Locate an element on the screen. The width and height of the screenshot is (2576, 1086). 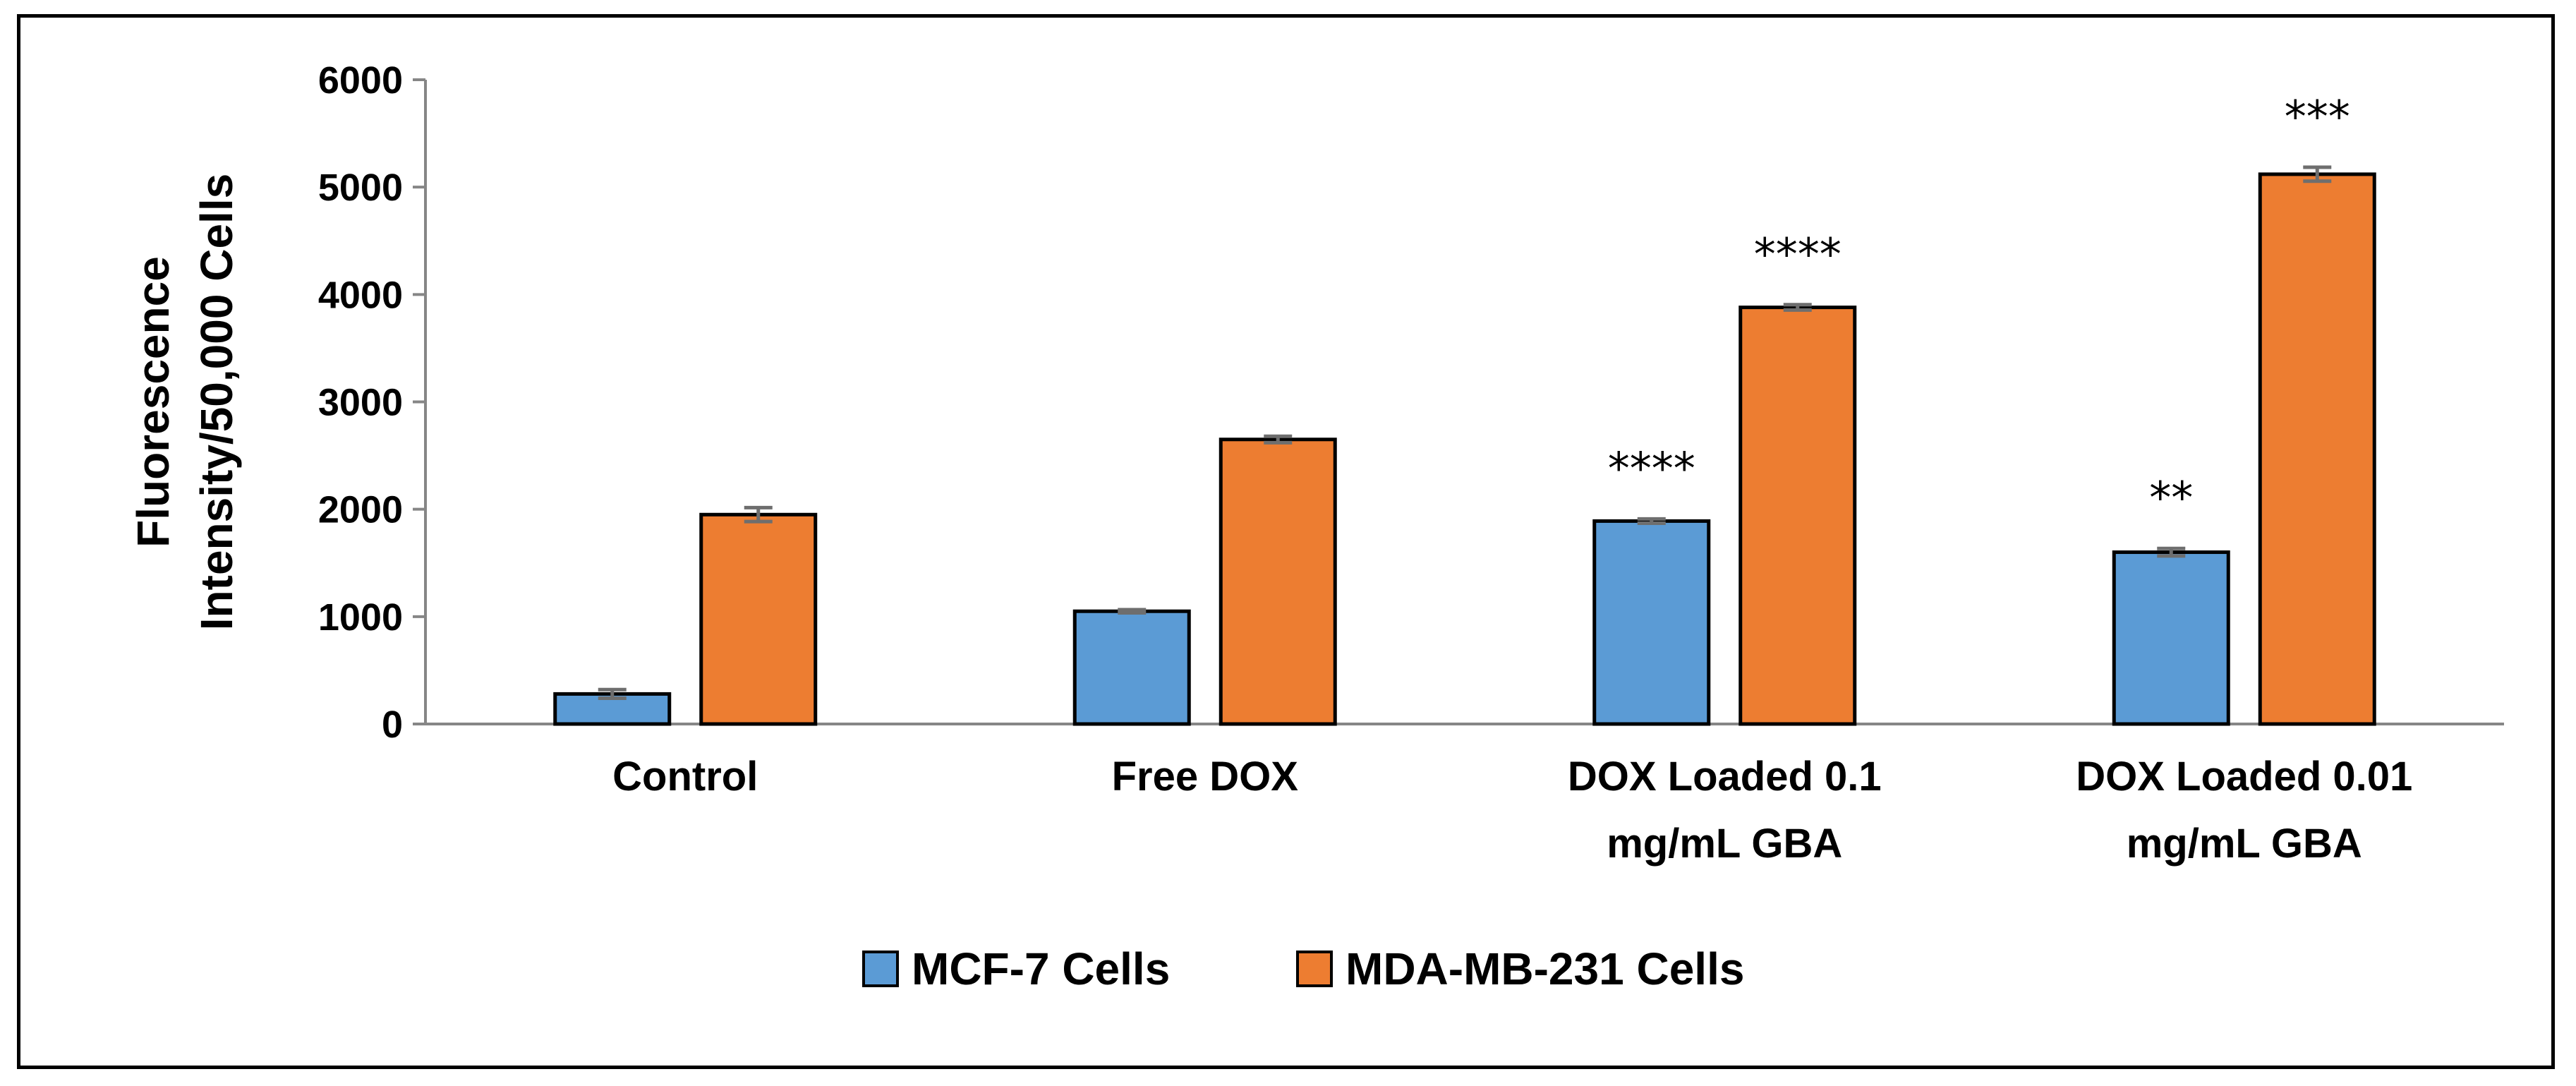
y-axis: 0 1000 2000 3000 4000 5000 6000 is located at coordinates (372, 402).